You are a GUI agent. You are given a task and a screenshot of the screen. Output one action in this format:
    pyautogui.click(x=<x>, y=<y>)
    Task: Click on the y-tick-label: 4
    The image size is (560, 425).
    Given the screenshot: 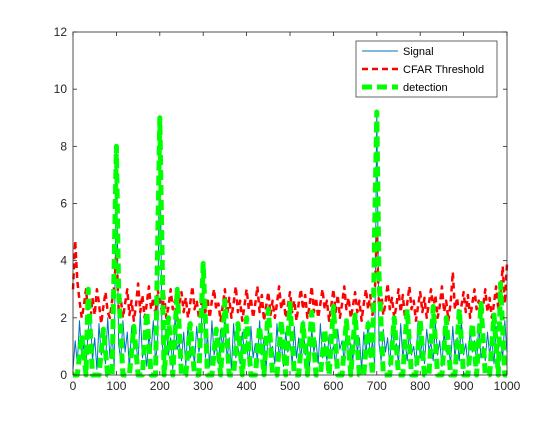 What is the action you would take?
    pyautogui.click(x=63, y=261)
    